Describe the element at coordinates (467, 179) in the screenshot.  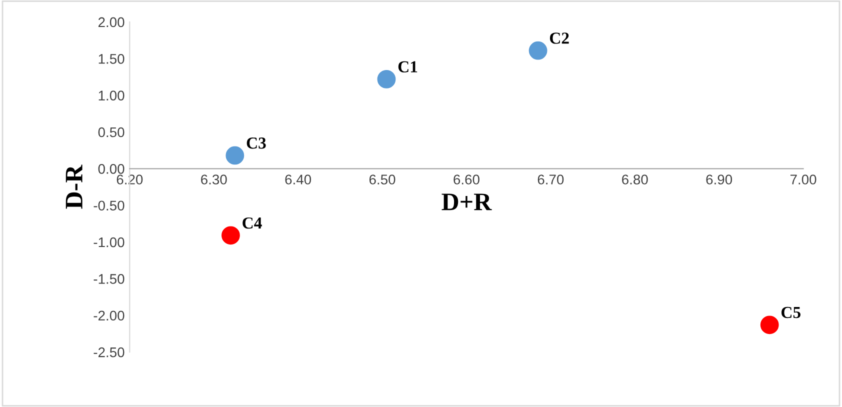
I see `x-tick-label: 6.60` at that location.